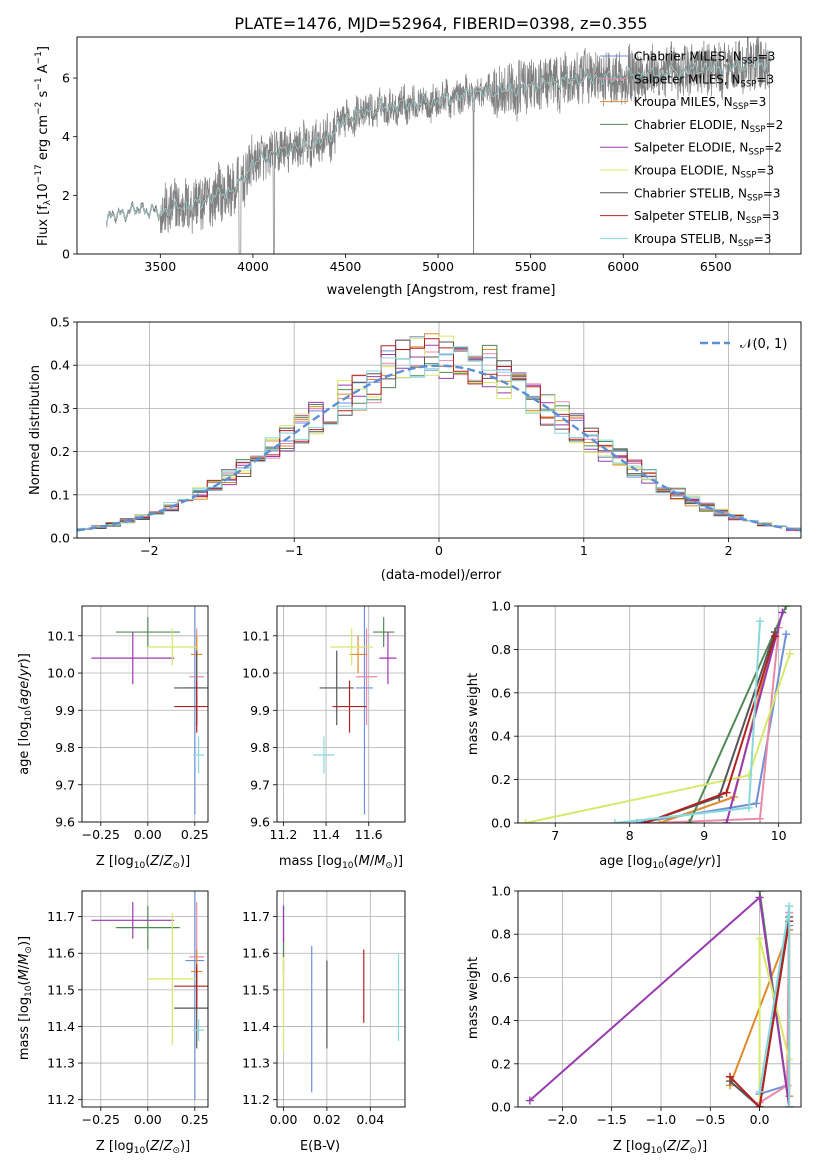 The height and width of the screenshot is (1170, 819). What do you see at coordinates (260, 784) in the screenshot?
I see `y-tick-label: 9.7` at bounding box center [260, 784].